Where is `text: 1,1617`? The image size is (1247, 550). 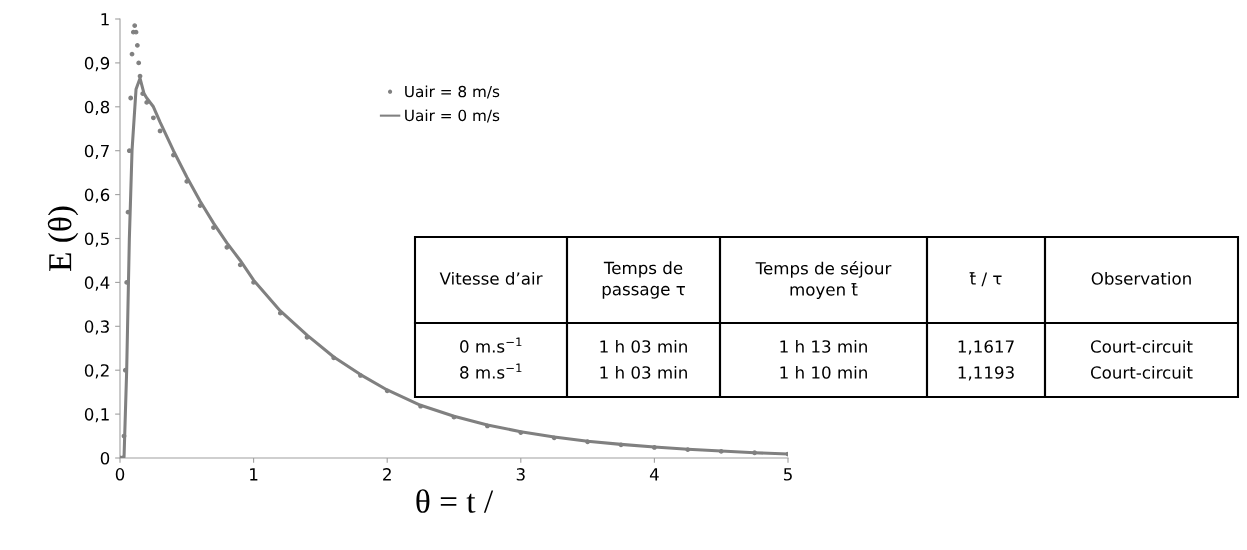 text: 1,1617 is located at coordinates (986, 347).